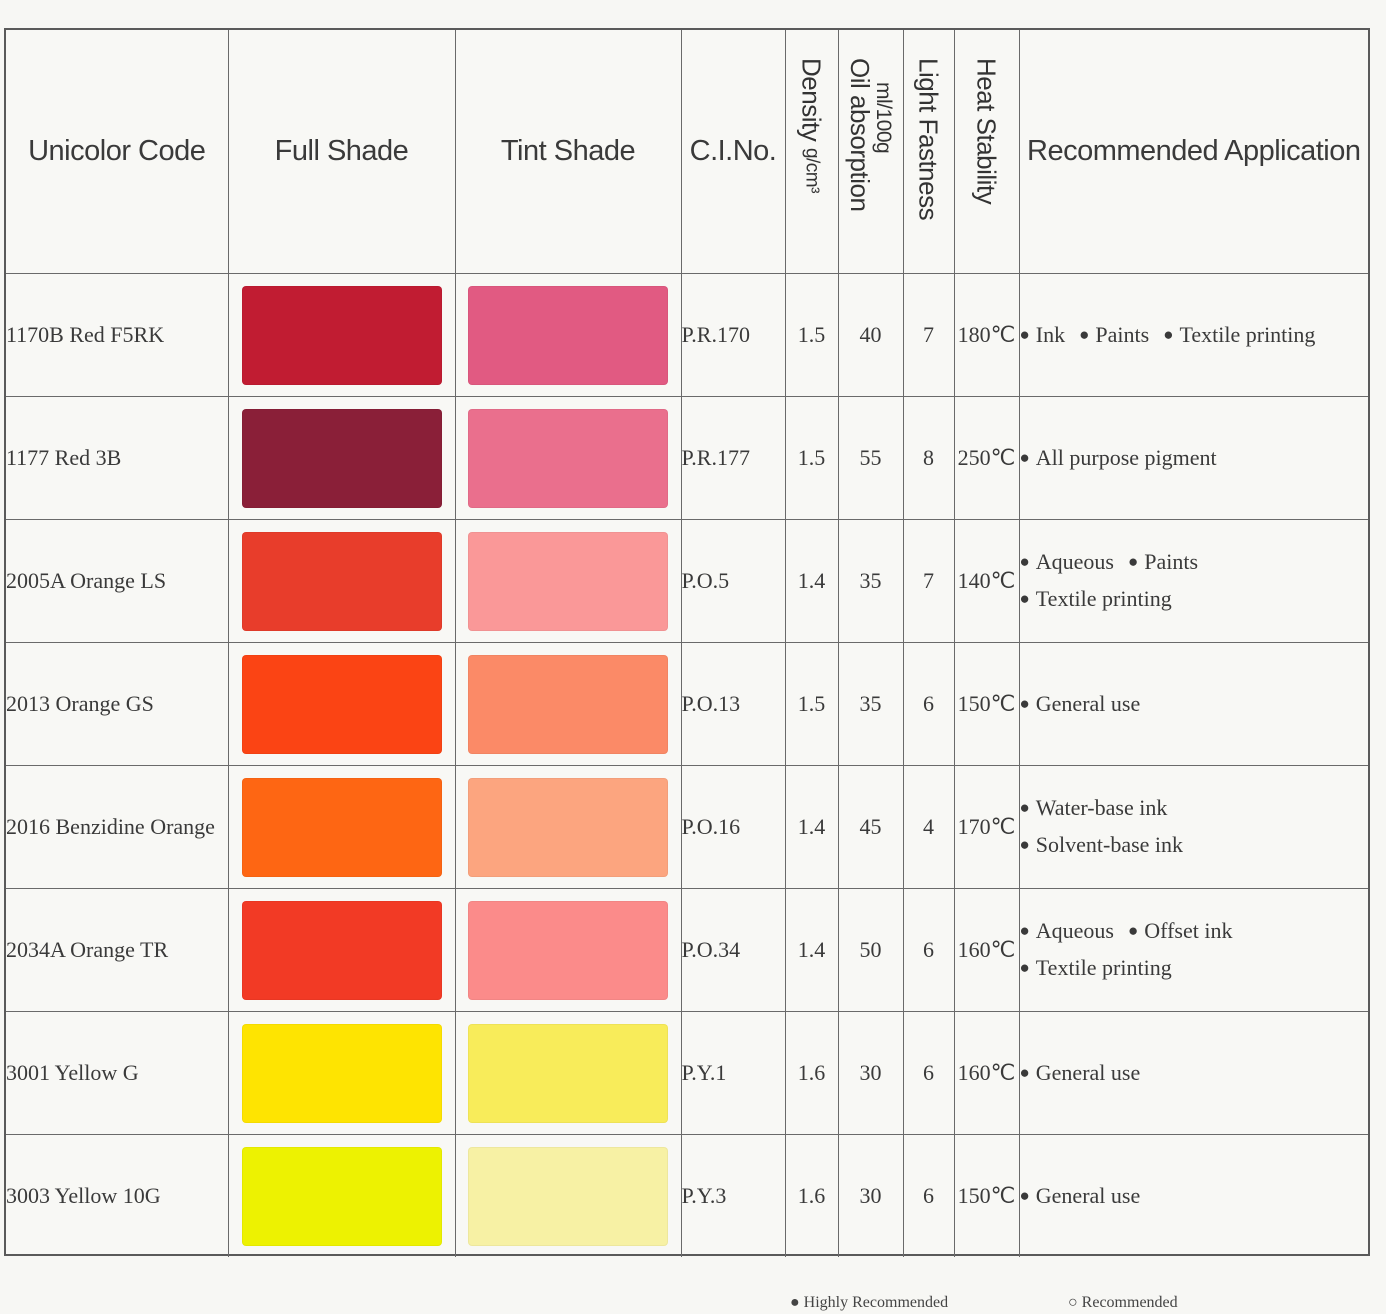 The height and width of the screenshot is (1314, 1386). Describe the element at coordinates (986, 581) in the screenshot. I see `heat-stability-cell: 140℃` at that location.